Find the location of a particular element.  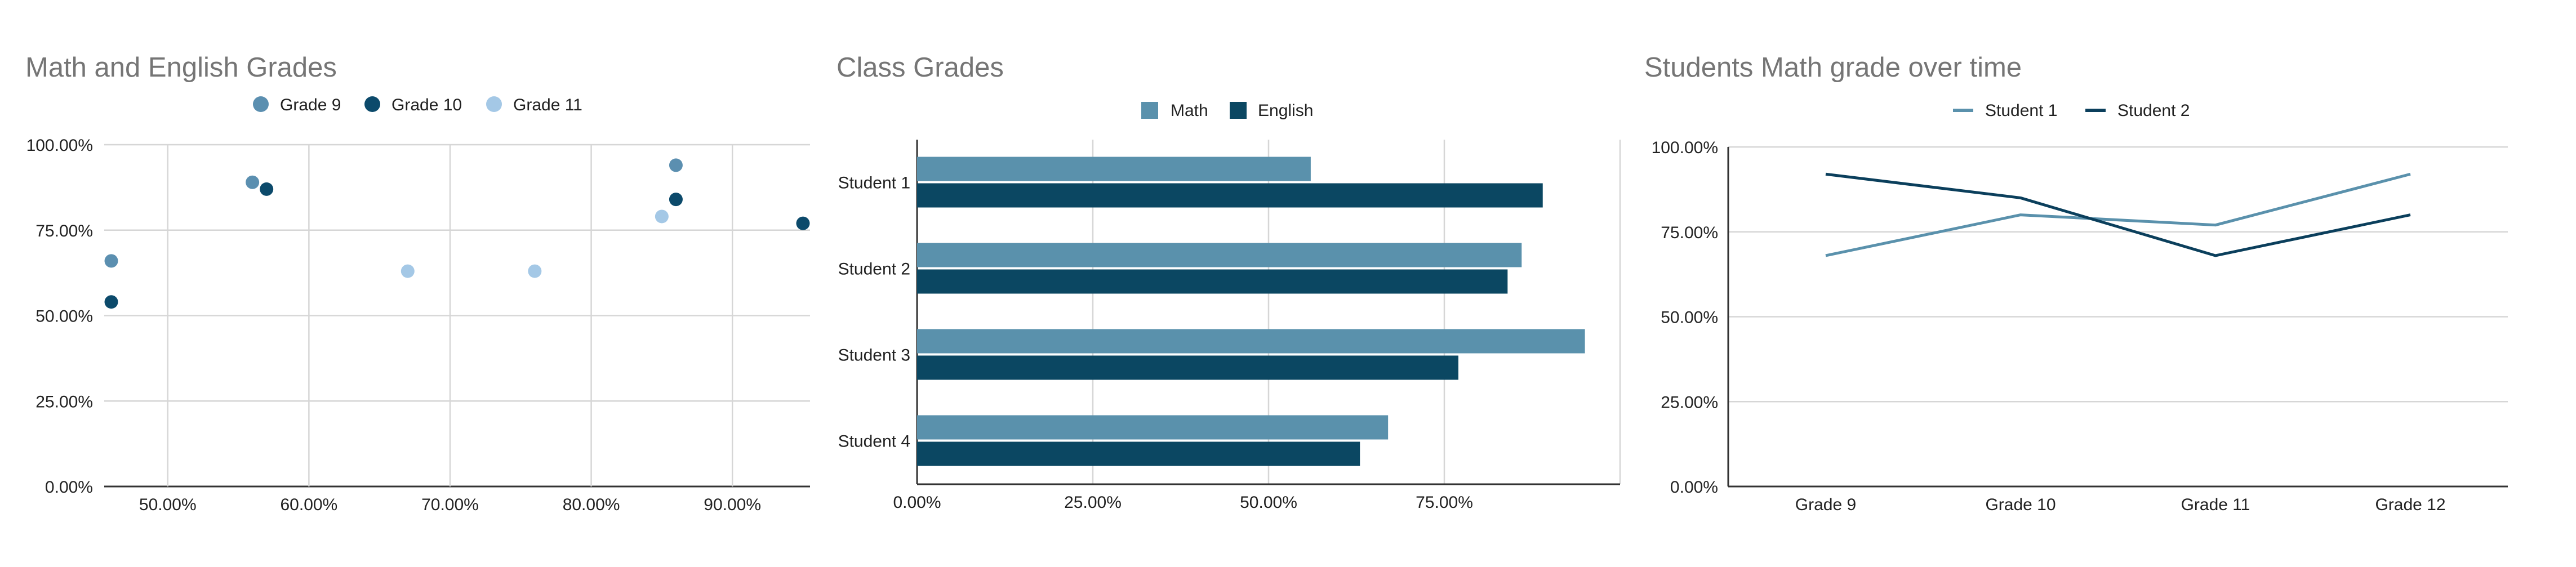

scatter-x-tick-label: 90.00% is located at coordinates (732, 504).